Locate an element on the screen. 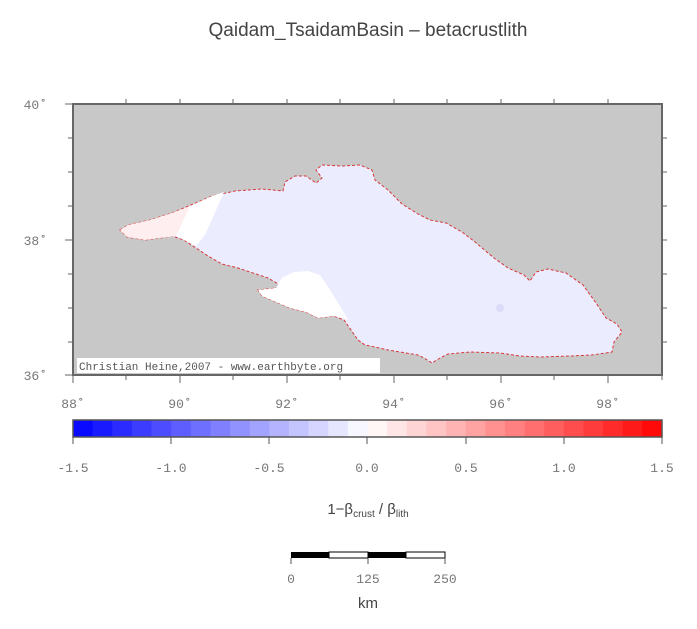  scale-label-0: 0 is located at coordinates (291, 579).